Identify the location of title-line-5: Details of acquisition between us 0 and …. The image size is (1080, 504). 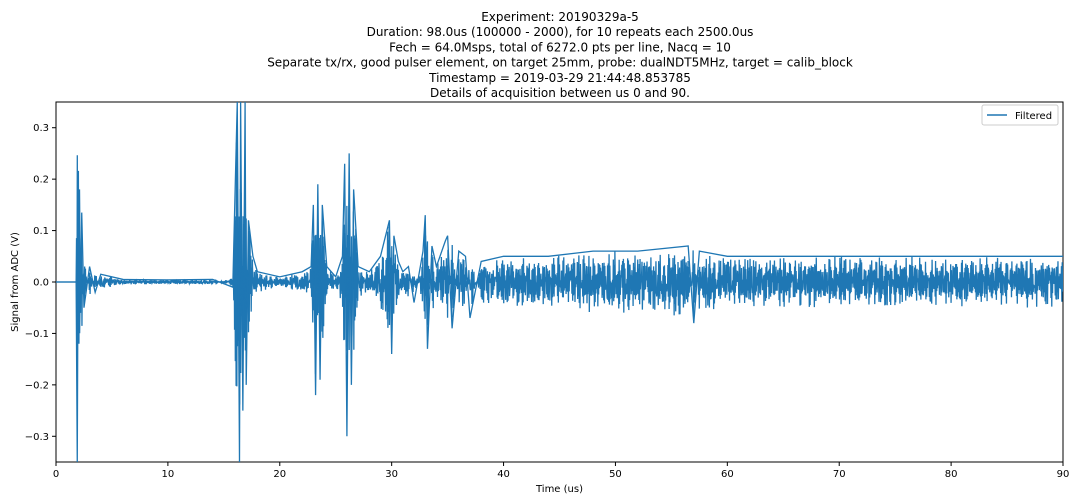
(560, 93).